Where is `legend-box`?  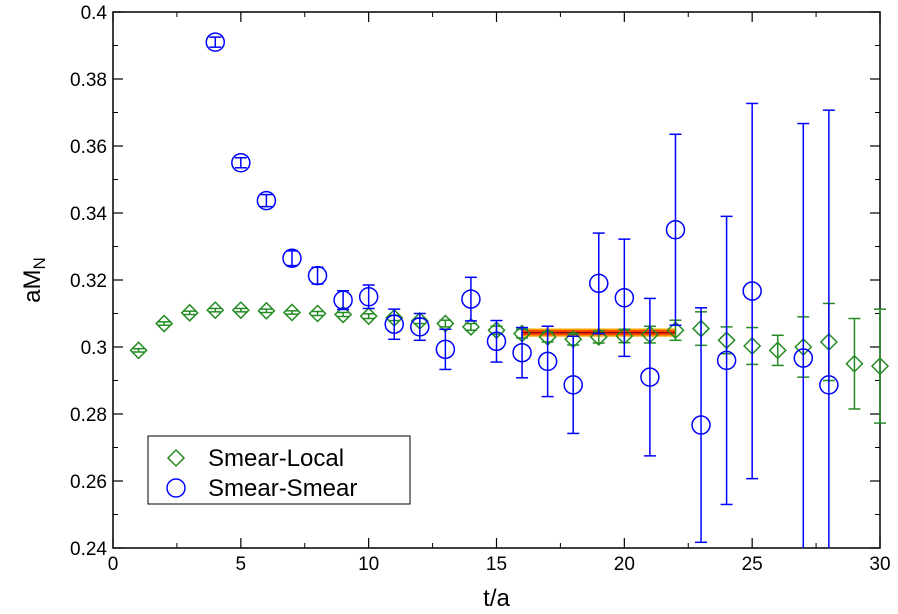 legend-box is located at coordinates (279, 470).